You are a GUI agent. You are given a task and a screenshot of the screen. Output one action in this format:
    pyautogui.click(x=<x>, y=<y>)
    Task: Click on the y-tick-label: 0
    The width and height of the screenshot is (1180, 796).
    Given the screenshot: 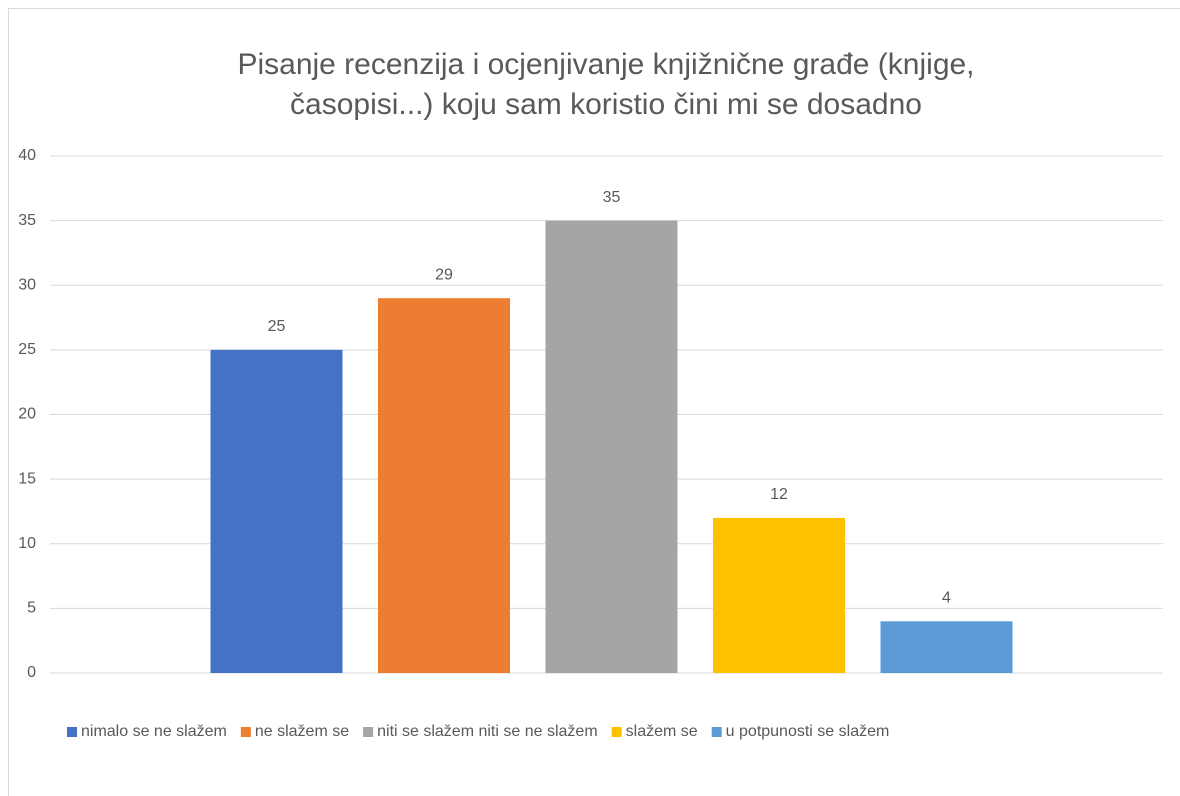 What is the action you would take?
    pyautogui.click(x=31, y=672)
    